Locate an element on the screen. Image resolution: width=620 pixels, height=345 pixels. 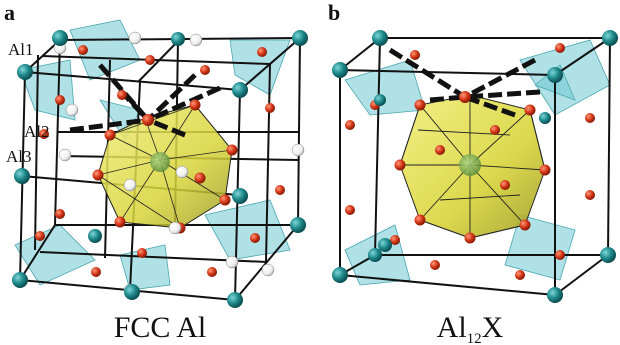
panel-a-letter: a is located at coordinates (9, 12).